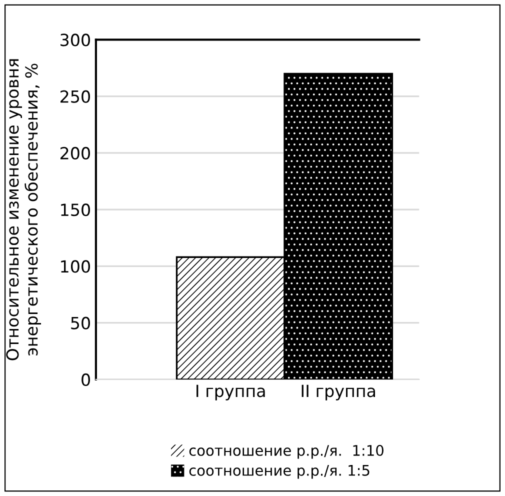 The width and height of the screenshot is (505, 496). I want to click on y-tick-label: 50, so click(80, 323).